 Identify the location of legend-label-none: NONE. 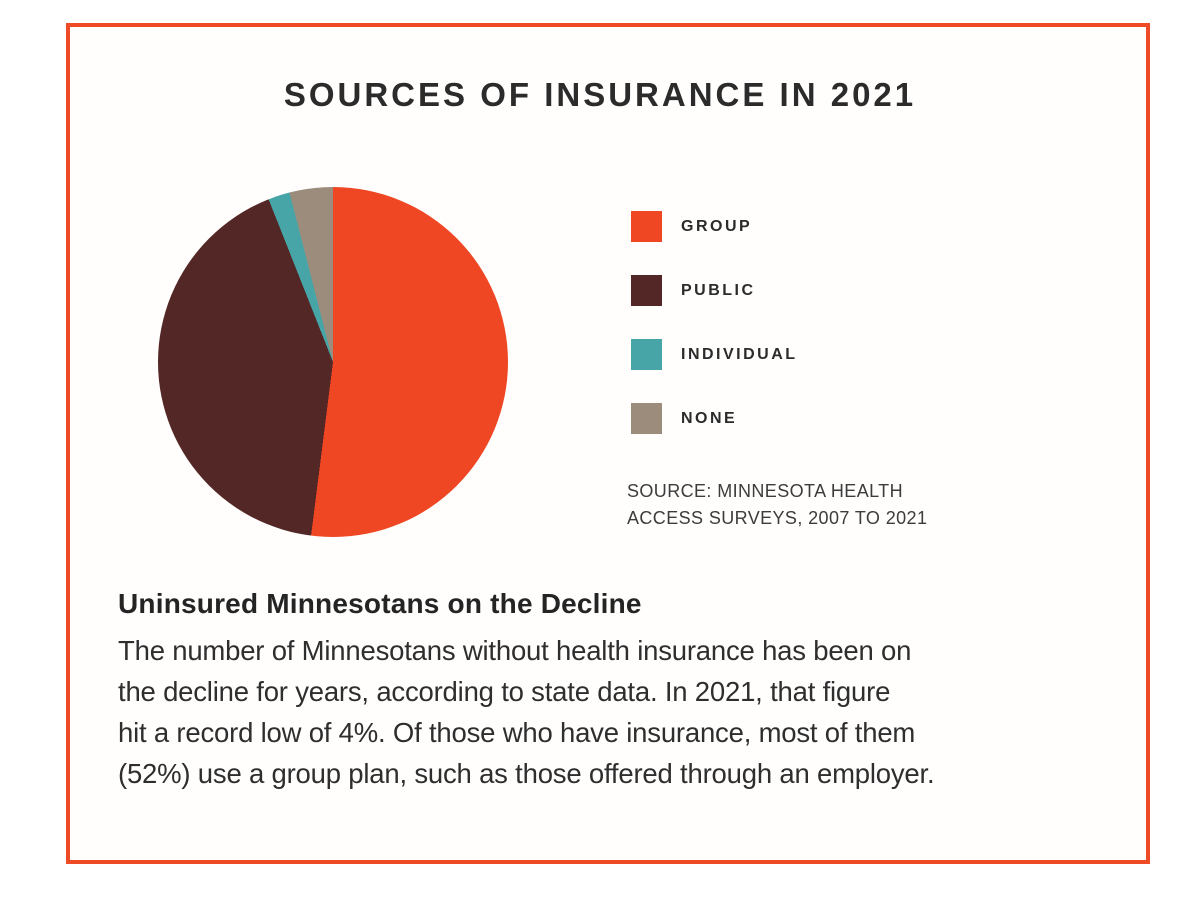
(709, 418).